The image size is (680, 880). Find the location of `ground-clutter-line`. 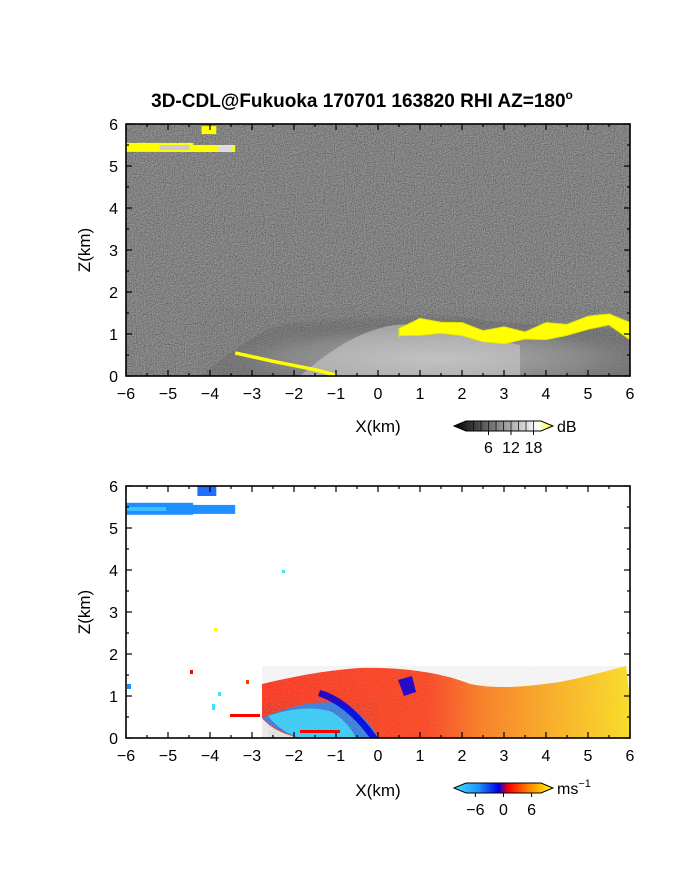

ground-clutter-line is located at coordinates (285, 363).